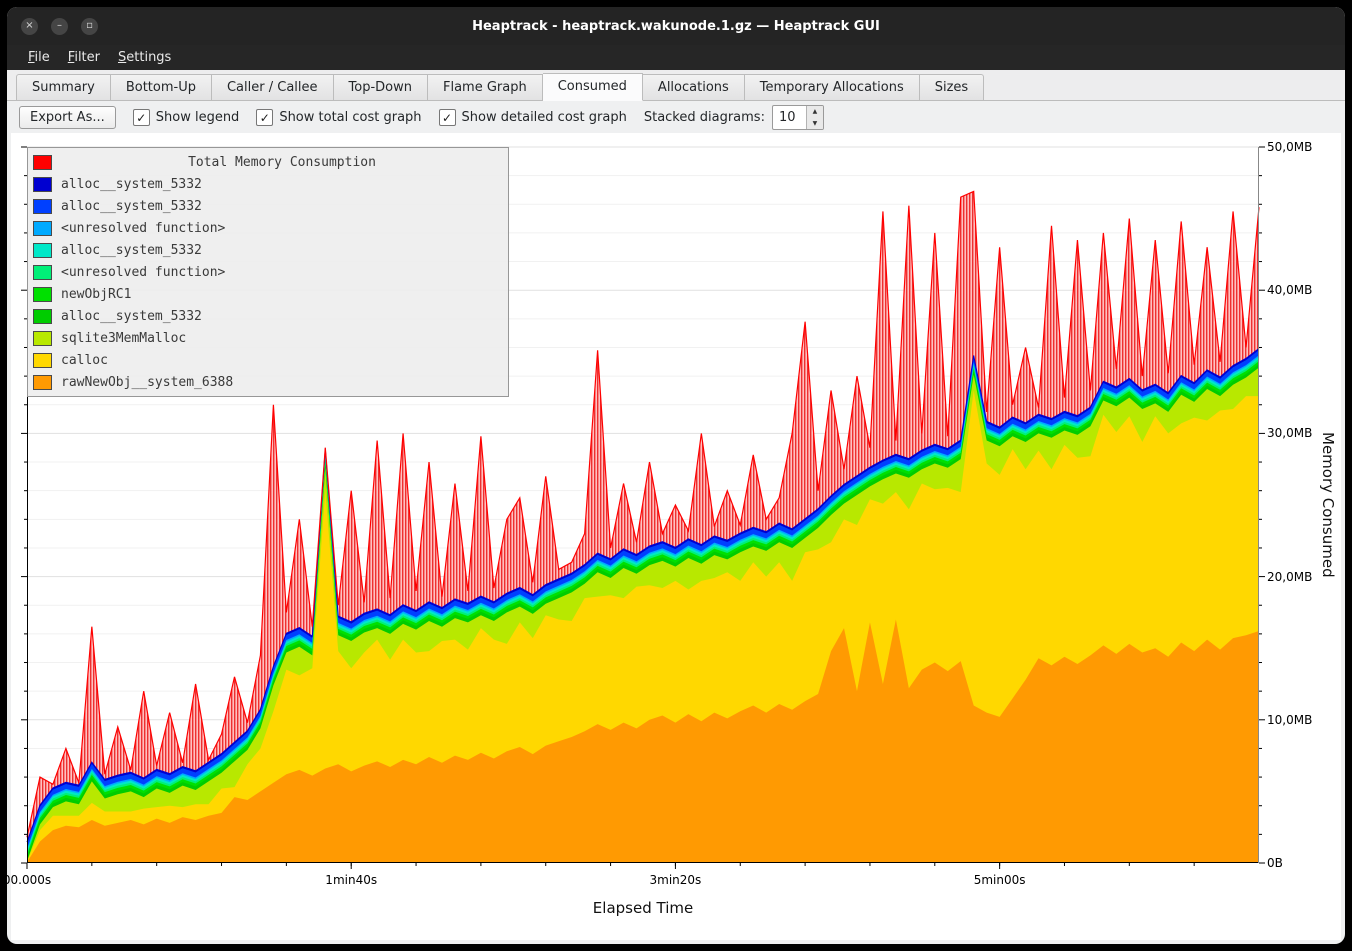 The image size is (1352, 951). Describe the element at coordinates (1290, 576) in the screenshot. I see `y-tick-label: 20,0MB` at that location.